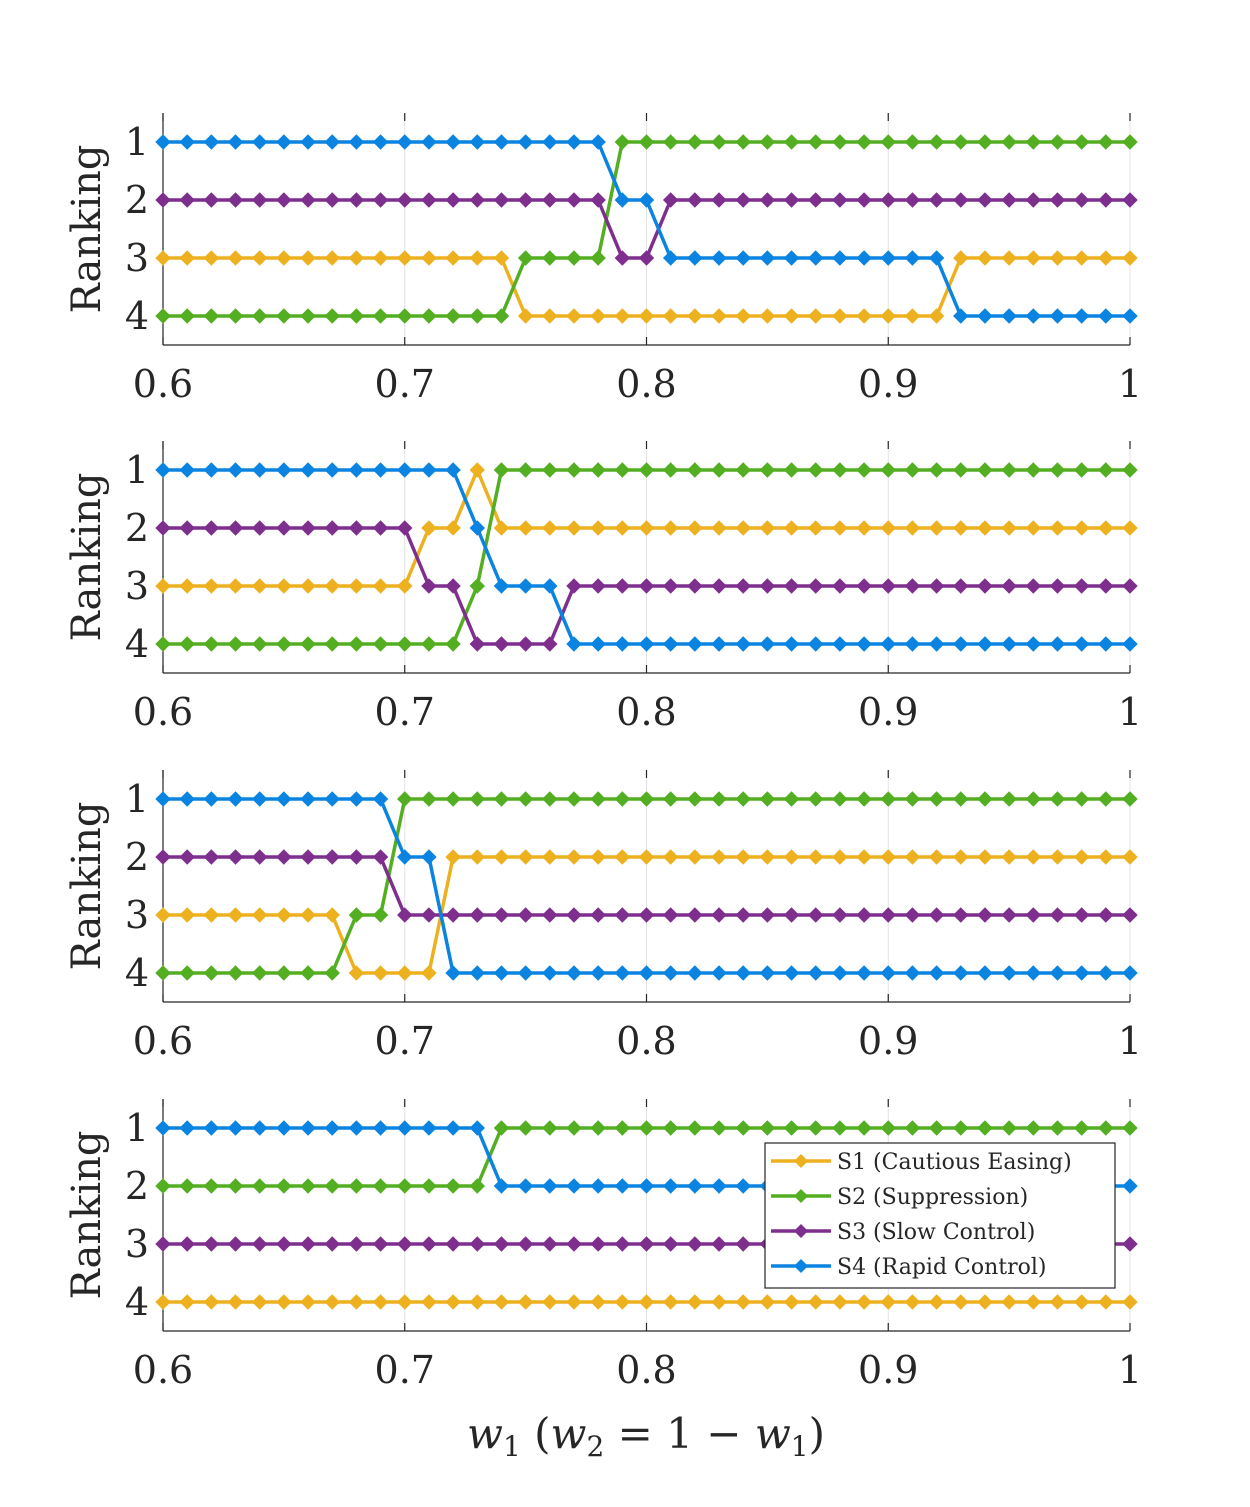  Describe the element at coordinates (909, 1267) in the screenshot. I see `legend-item-S4: S4 (Rapid Control)` at that location.